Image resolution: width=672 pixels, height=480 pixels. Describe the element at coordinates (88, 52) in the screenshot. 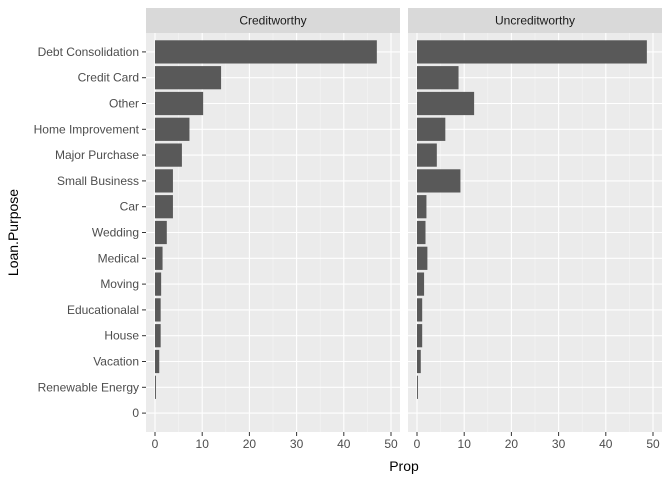

I see `y-tick-label: Debt Consolidation` at that location.